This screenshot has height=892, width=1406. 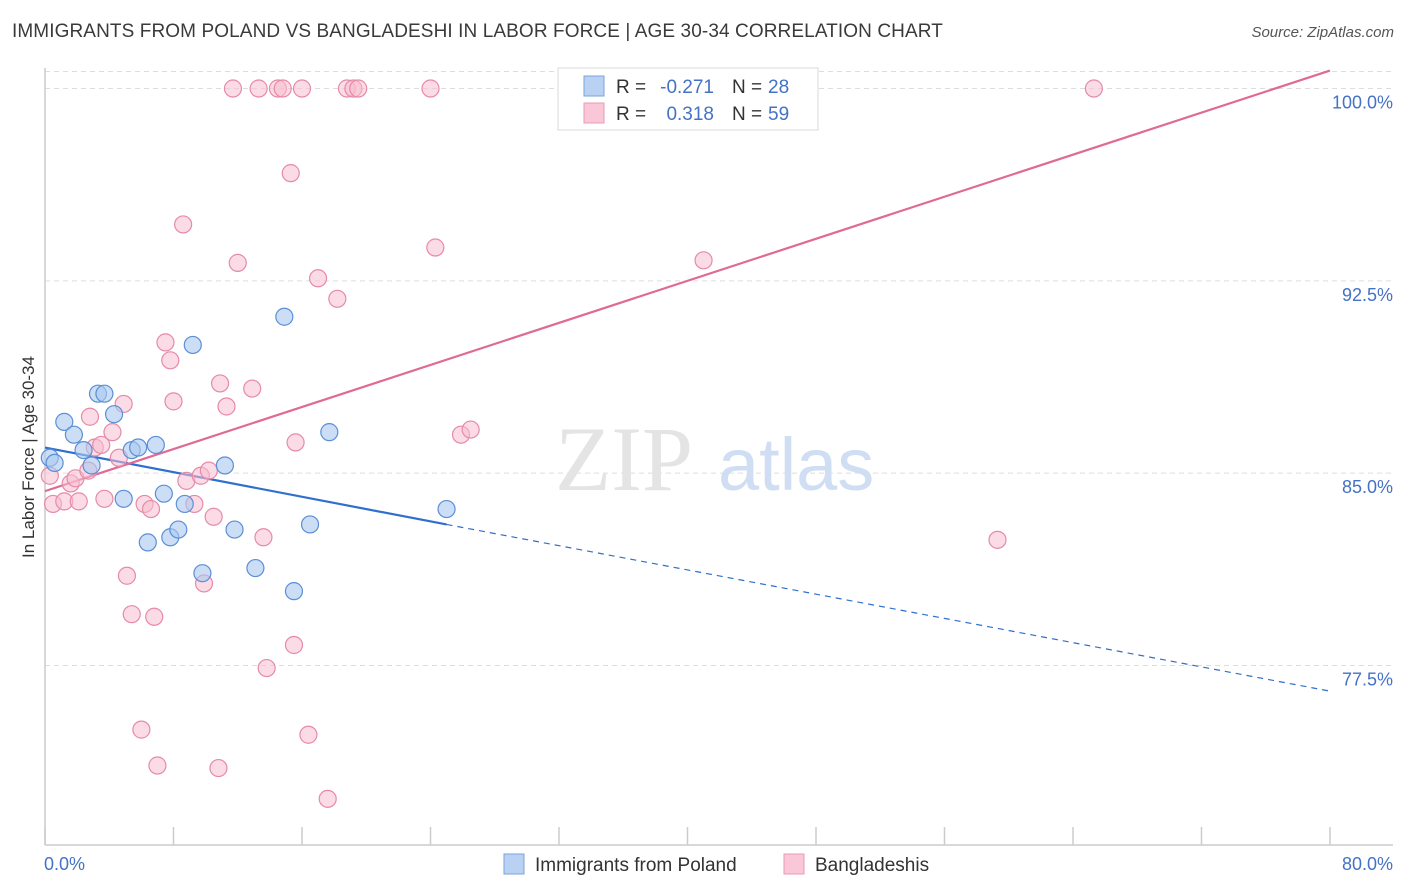 What do you see at coordinates (687, 836) in the screenshot?
I see `x-tick-marks` at bounding box center [687, 836].